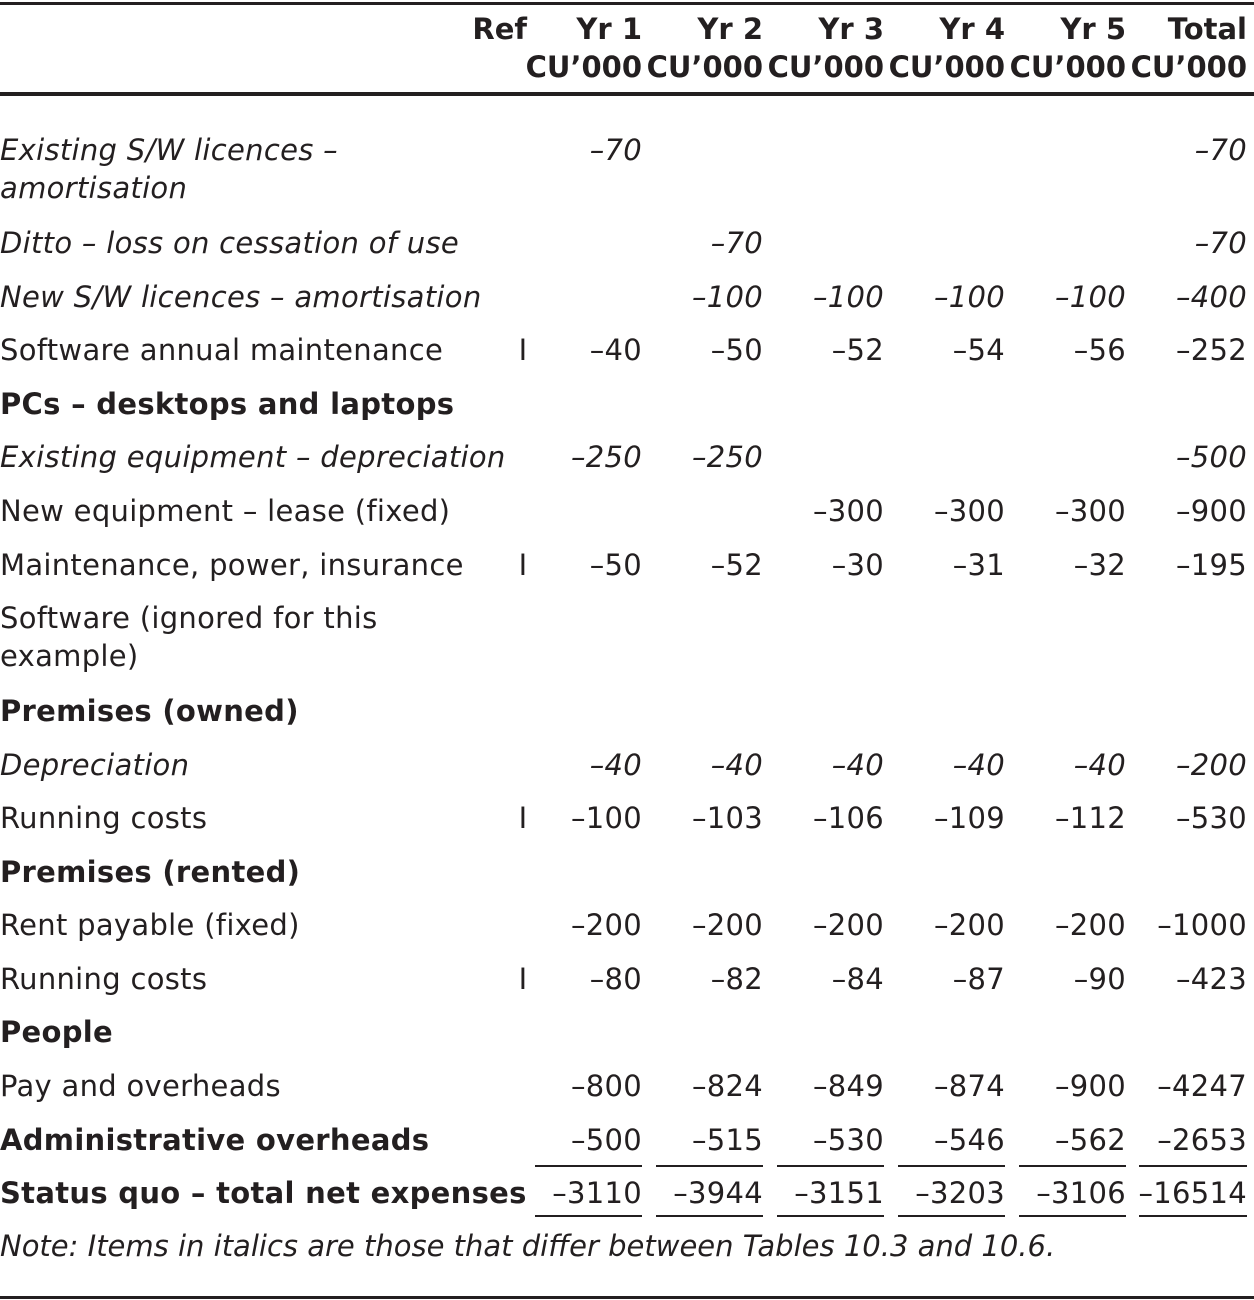 Image resolution: width=1254 pixels, height=1300 pixels. Describe the element at coordinates (727, 1140) in the screenshot. I see `cell-yr2: –515` at that location.